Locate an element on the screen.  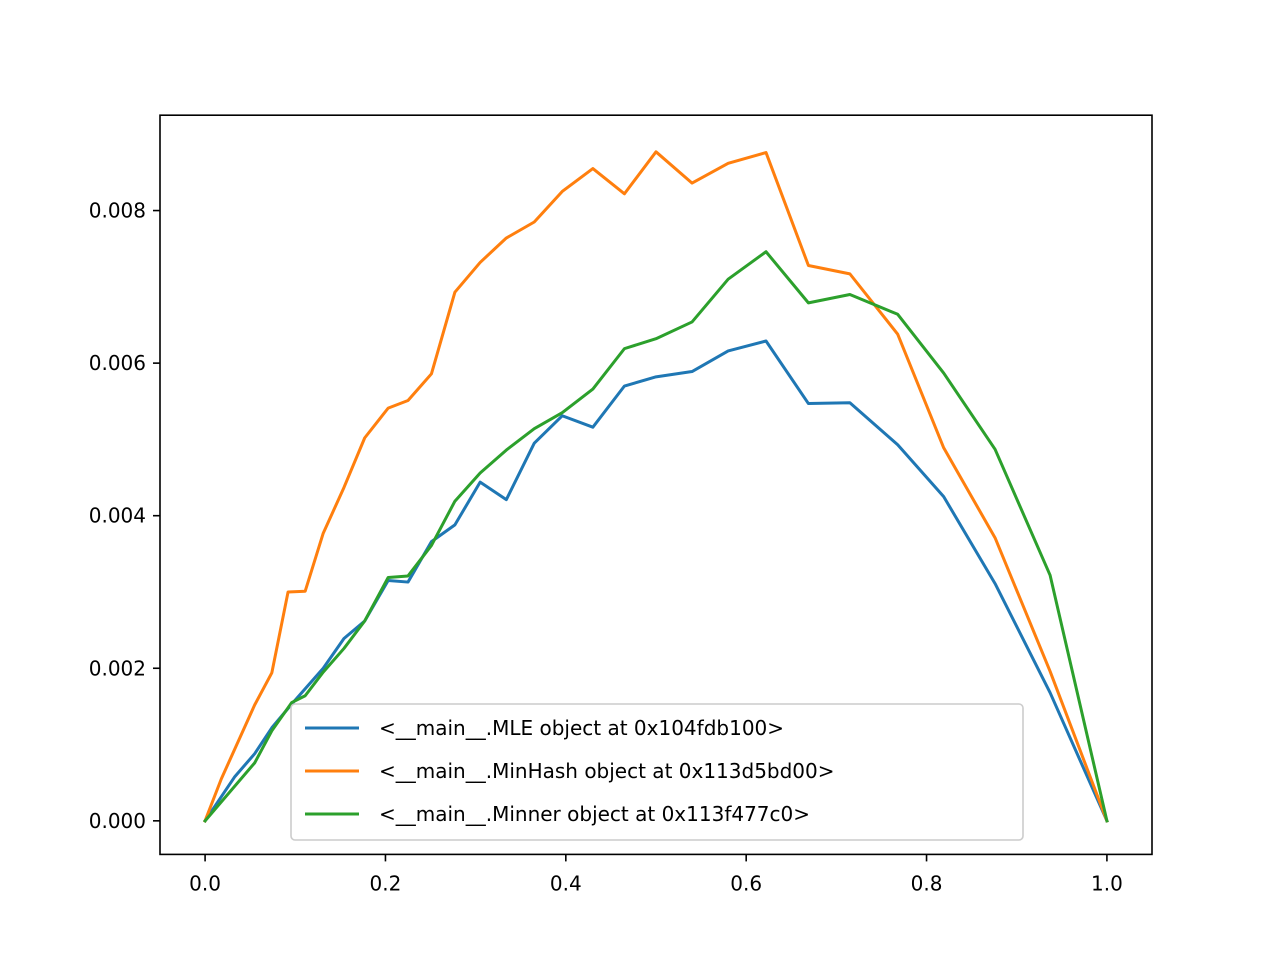
x-tick-label: 0.8 is located at coordinates (927, 883).